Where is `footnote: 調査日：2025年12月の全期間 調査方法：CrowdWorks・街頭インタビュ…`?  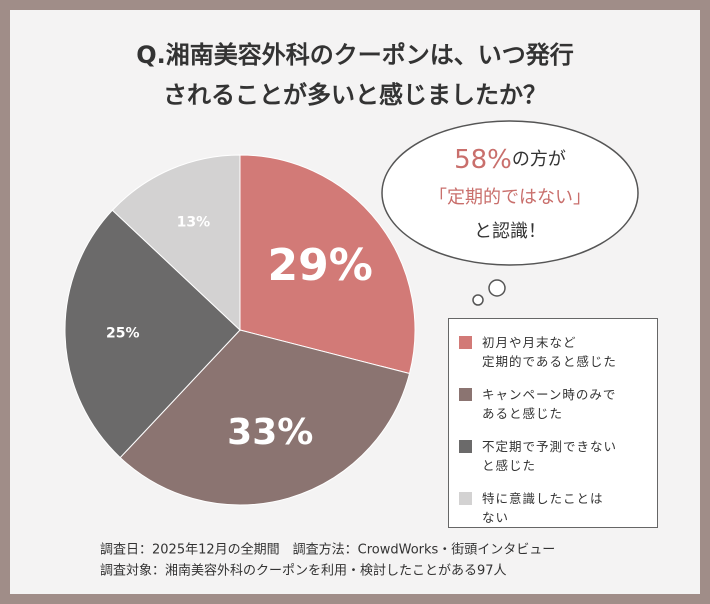 footnote: 調査日：2025年12月の全期間 調査方法：CrowdWorks・街頭インタビュ… is located at coordinates (327, 550).